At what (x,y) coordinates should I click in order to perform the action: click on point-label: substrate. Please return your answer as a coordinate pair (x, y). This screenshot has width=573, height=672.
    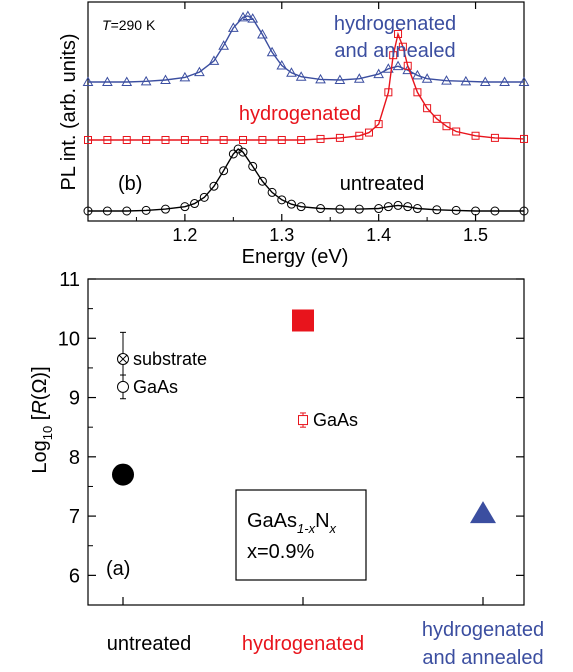
    Looking at the image, I should click on (170, 359).